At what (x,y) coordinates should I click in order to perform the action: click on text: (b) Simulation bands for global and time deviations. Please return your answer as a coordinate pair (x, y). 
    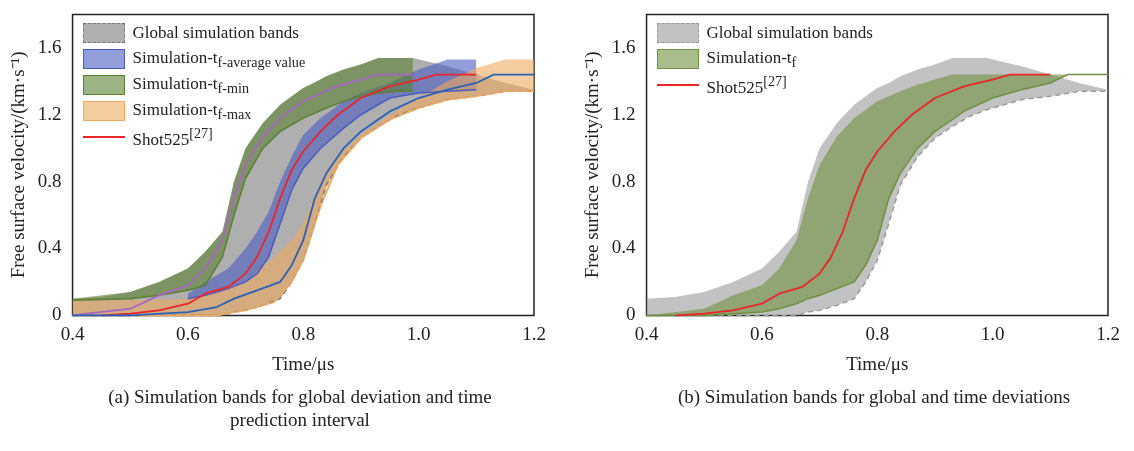
    Looking at the image, I should click on (874, 396).